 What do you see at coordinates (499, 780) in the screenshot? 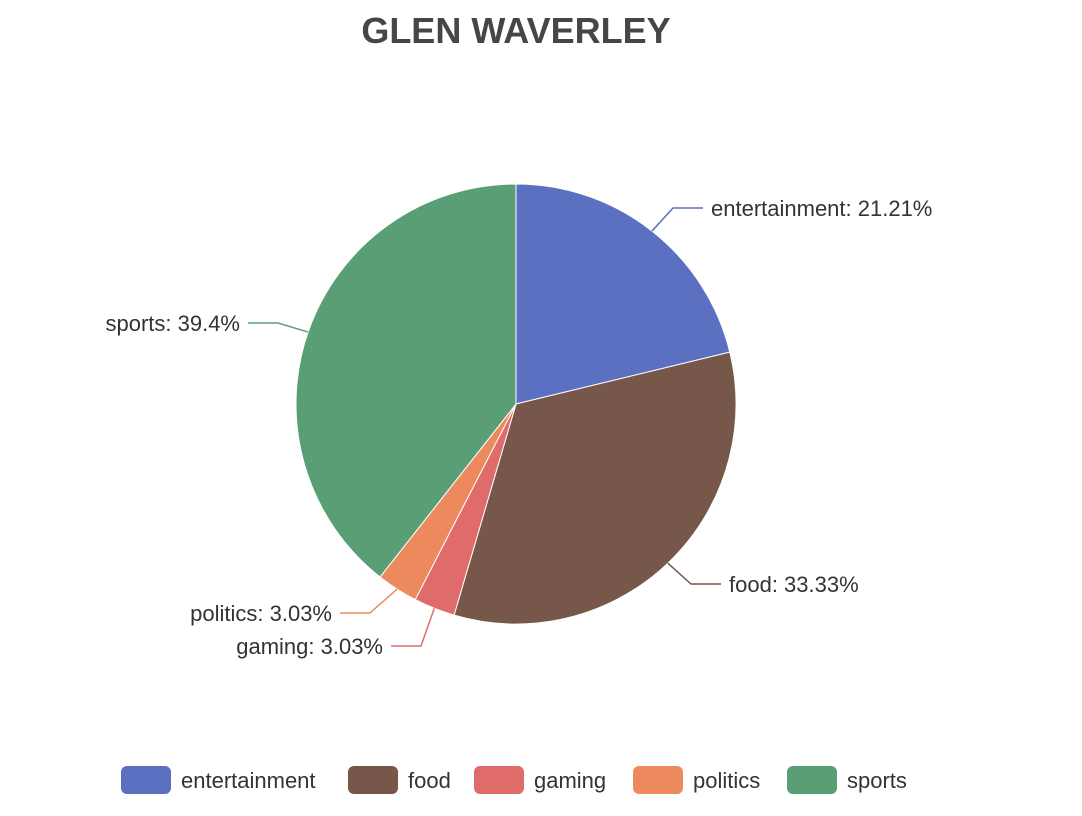
I see `legend-swatch-gaming` at bounding box center [499, 780].